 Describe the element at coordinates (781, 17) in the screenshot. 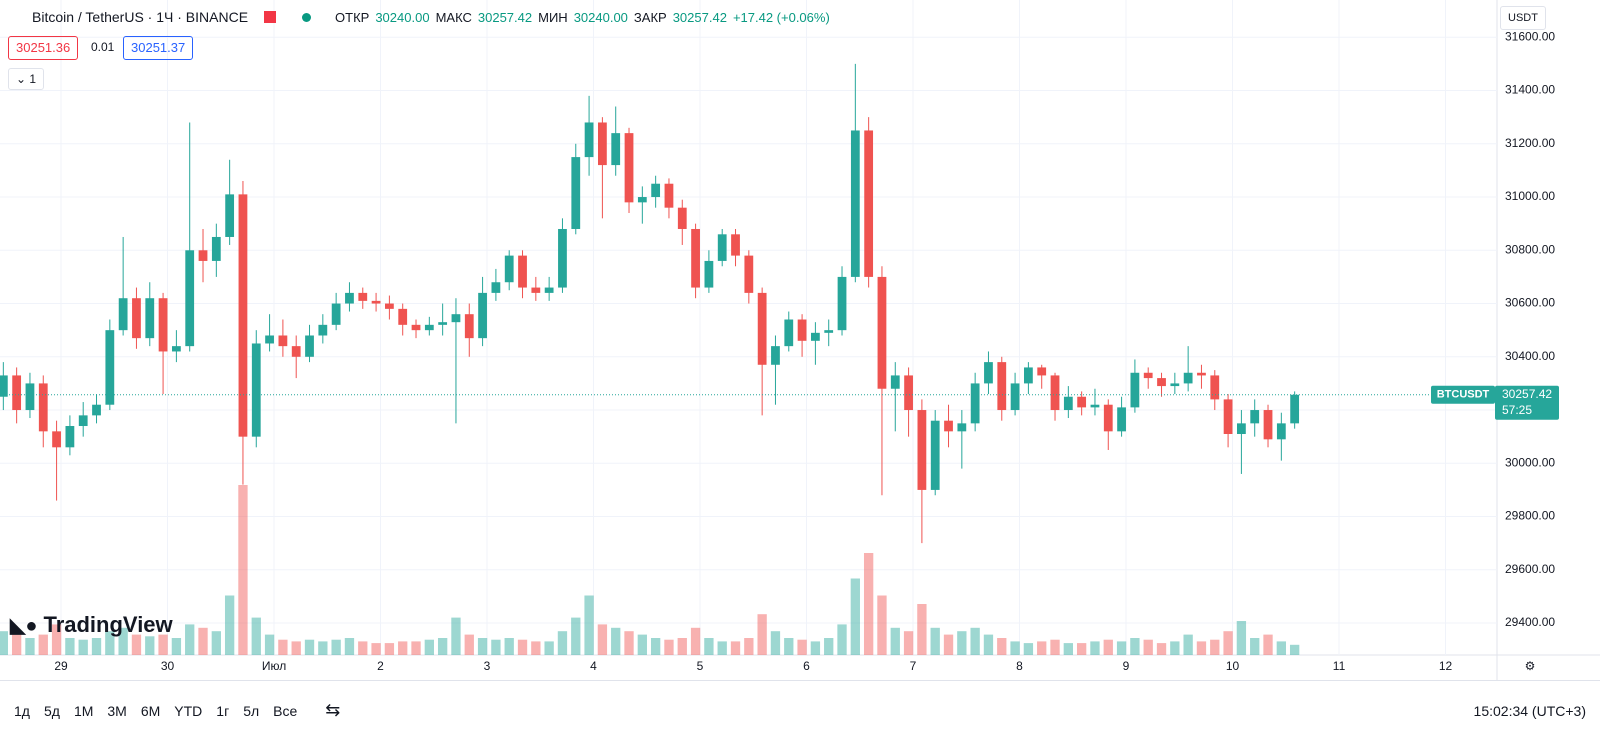

I see `change: +17.42 (+0.06%)` at that location.